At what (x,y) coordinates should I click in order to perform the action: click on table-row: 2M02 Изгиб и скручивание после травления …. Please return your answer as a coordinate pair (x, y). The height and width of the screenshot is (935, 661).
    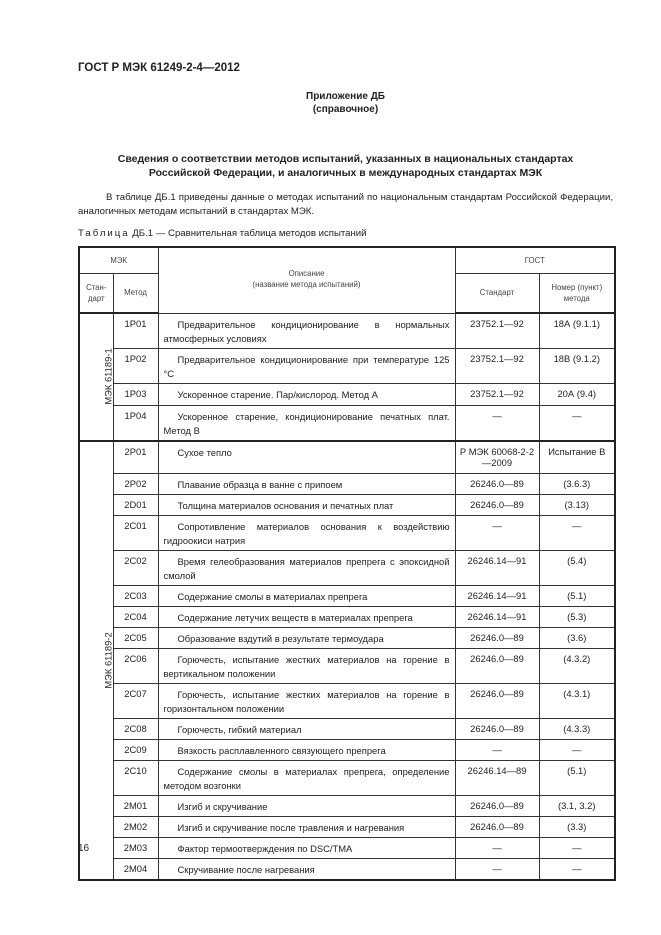
    Looking at the image, I should click on (347, 827).